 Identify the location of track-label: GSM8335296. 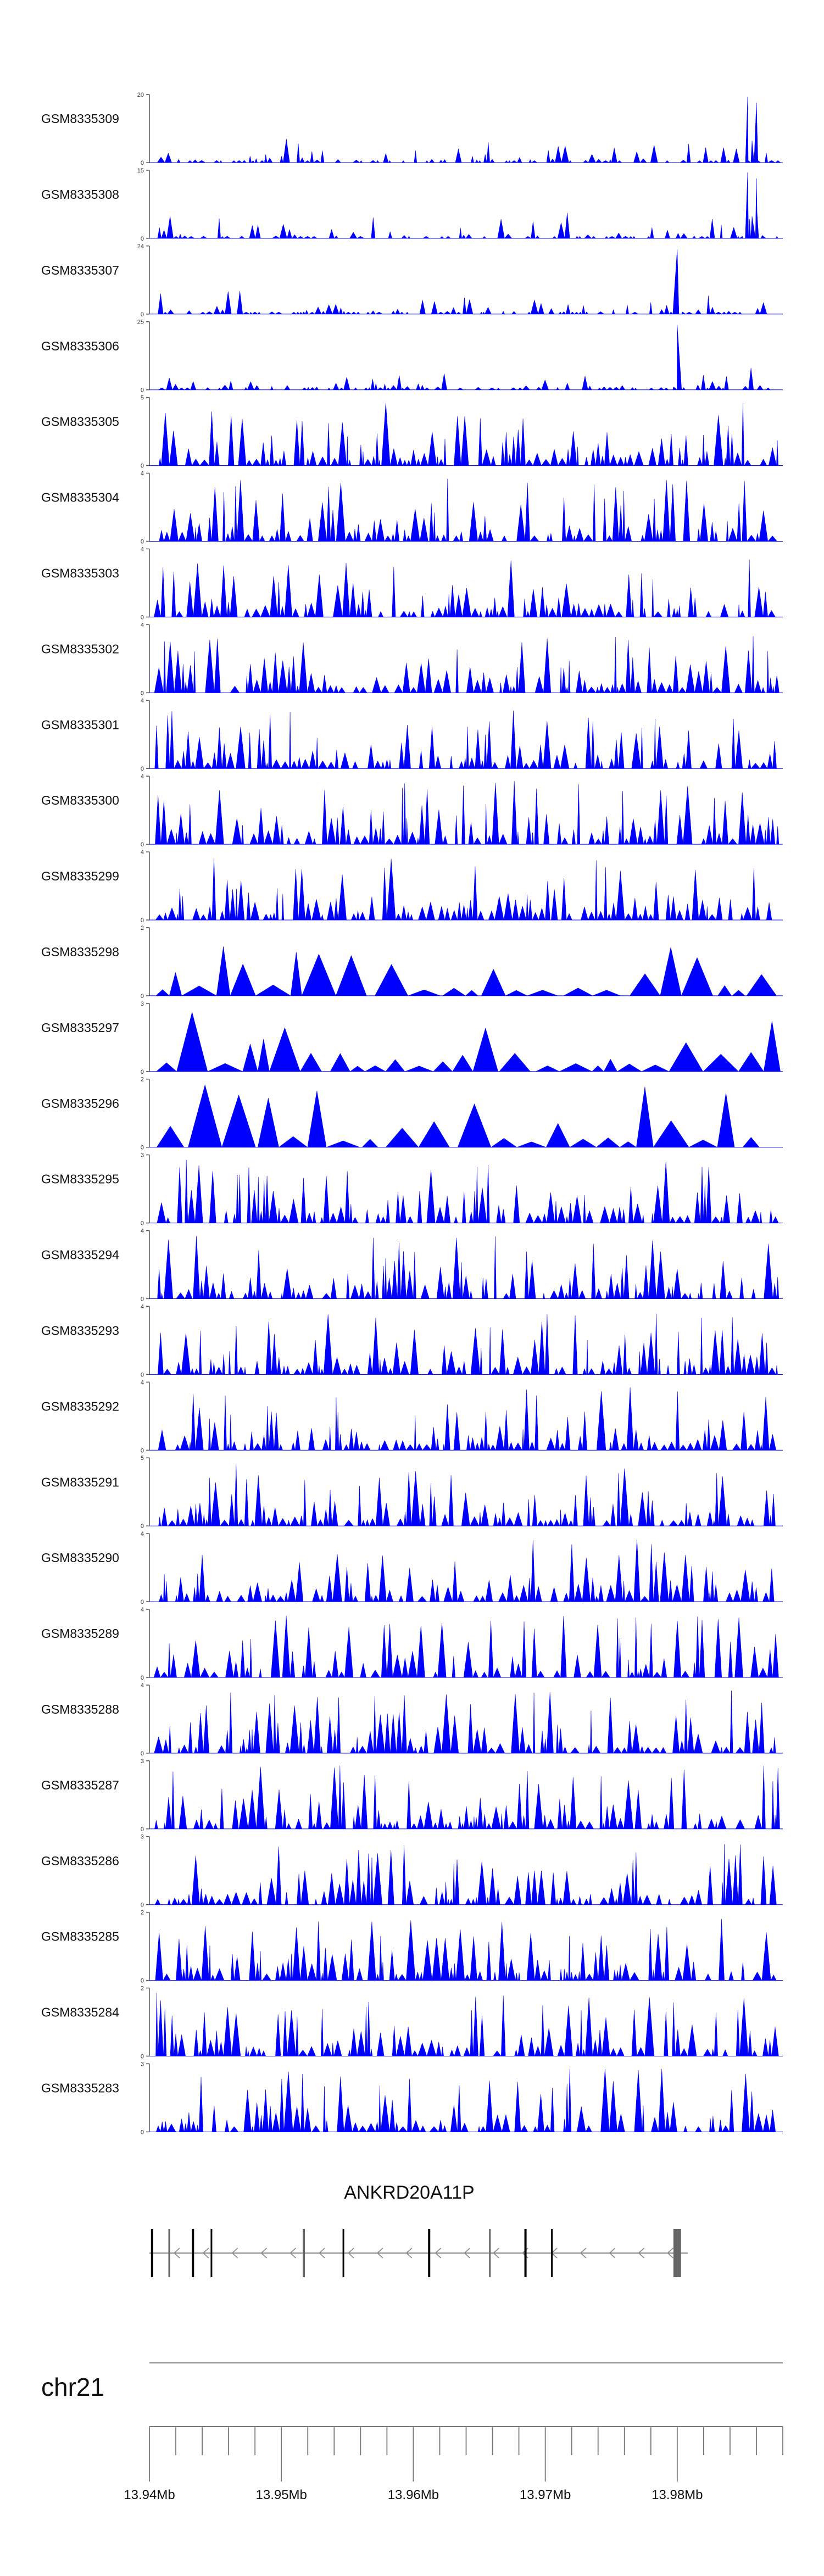
(80, 1103).